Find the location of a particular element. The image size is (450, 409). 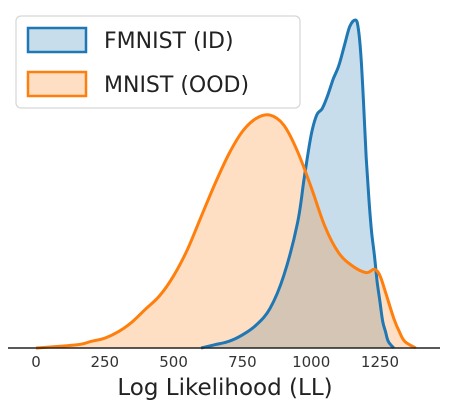

legend: FMNIST (ID) MNIST (OOD) is located at coordinates (158, 62).